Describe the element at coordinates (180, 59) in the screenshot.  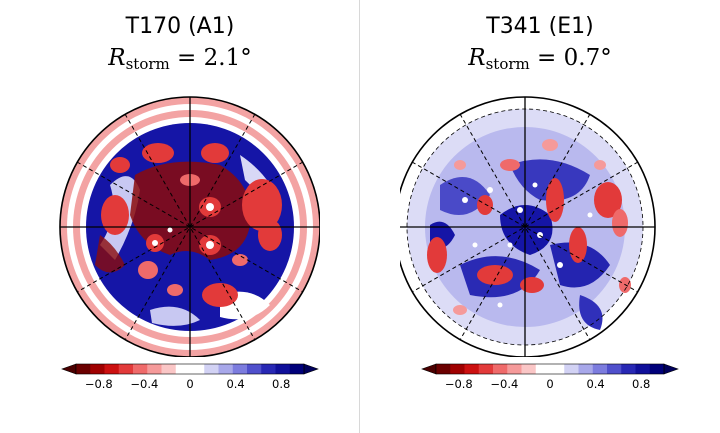
I see `panel-left-rstorm: Rstorm = 2.1°` at that location.